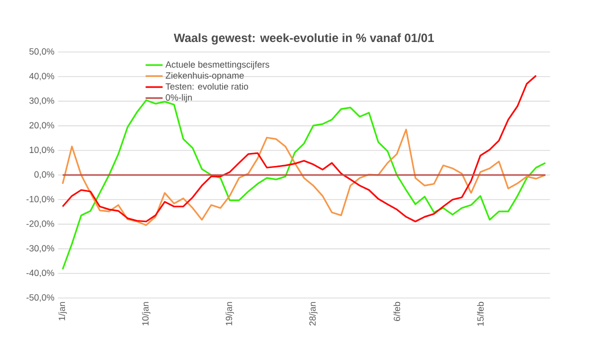 The image size is (589, 338). I want to click on legend-label: Actuele besmettingscijfers, so click(217, 65).